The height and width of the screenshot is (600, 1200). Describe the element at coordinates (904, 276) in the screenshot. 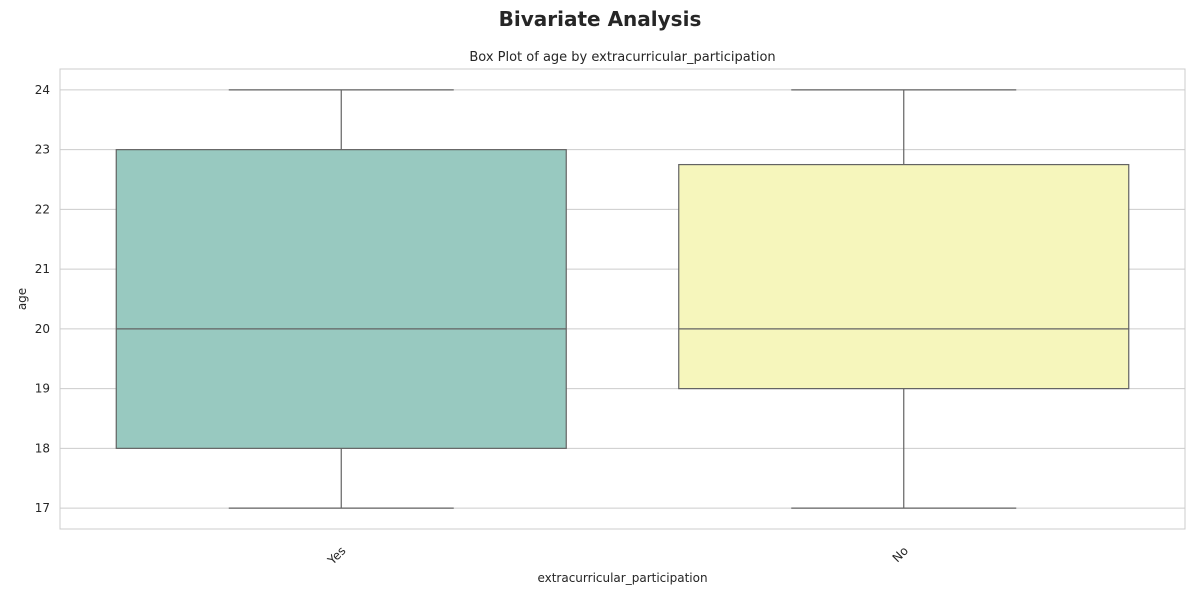

I see `iqr-box` at that location.